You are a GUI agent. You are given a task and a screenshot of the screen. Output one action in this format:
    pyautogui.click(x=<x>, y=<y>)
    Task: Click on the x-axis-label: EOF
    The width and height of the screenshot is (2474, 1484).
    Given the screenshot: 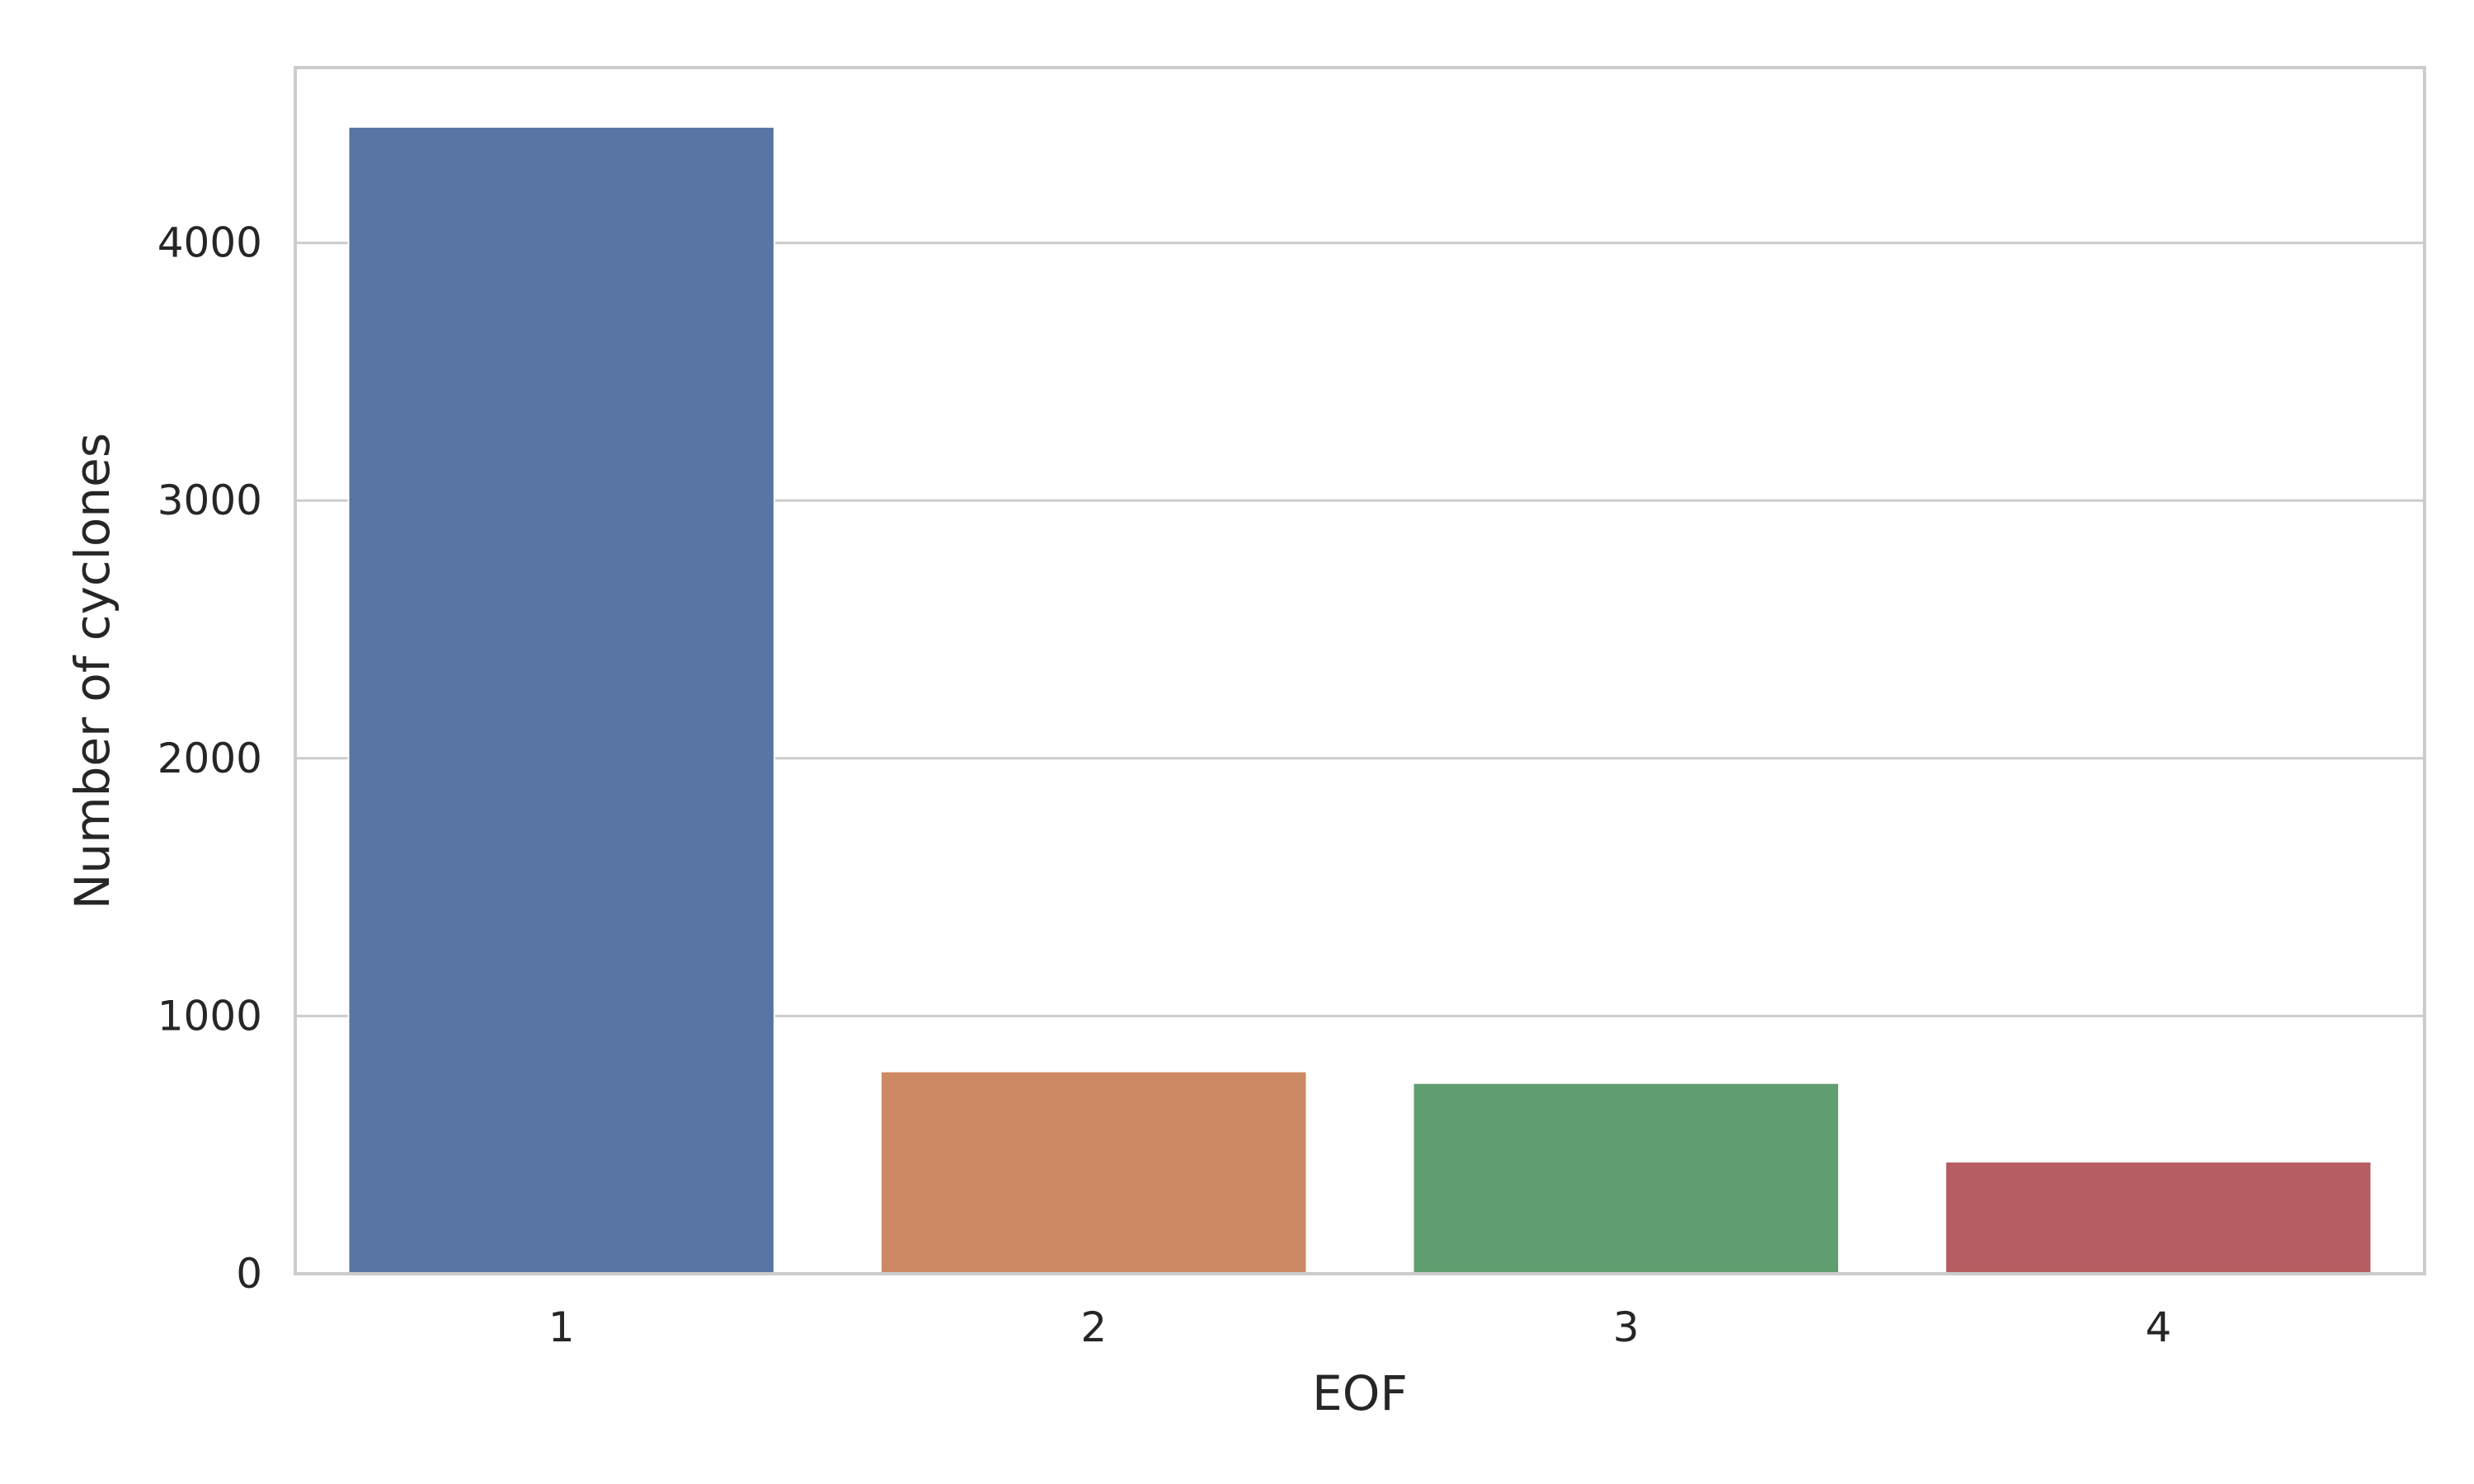 What is the action you would take?
    pyautogui.click(x=1360, y=1393)
    